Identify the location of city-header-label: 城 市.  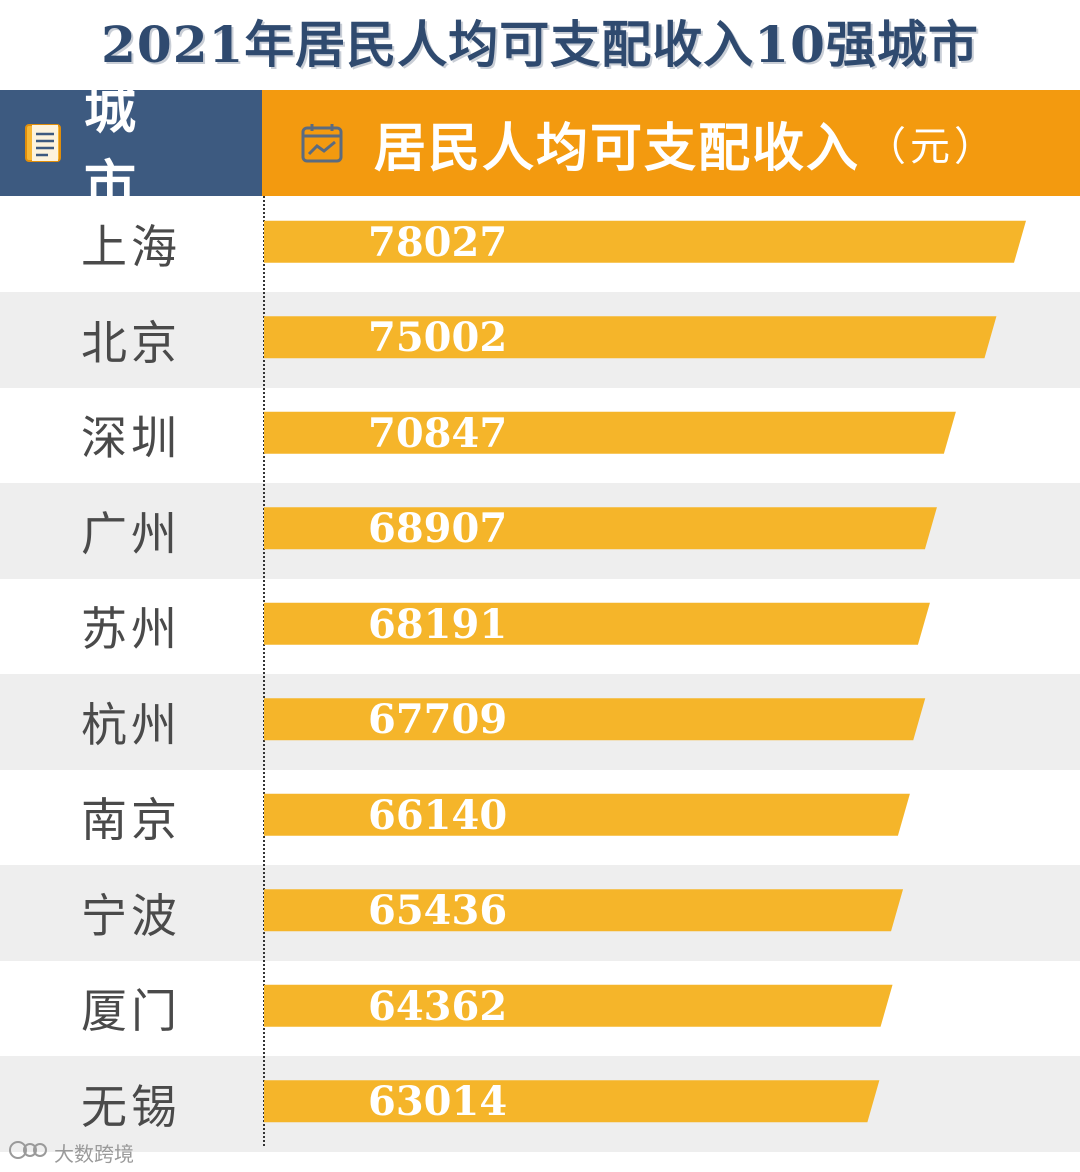
(125, 148).